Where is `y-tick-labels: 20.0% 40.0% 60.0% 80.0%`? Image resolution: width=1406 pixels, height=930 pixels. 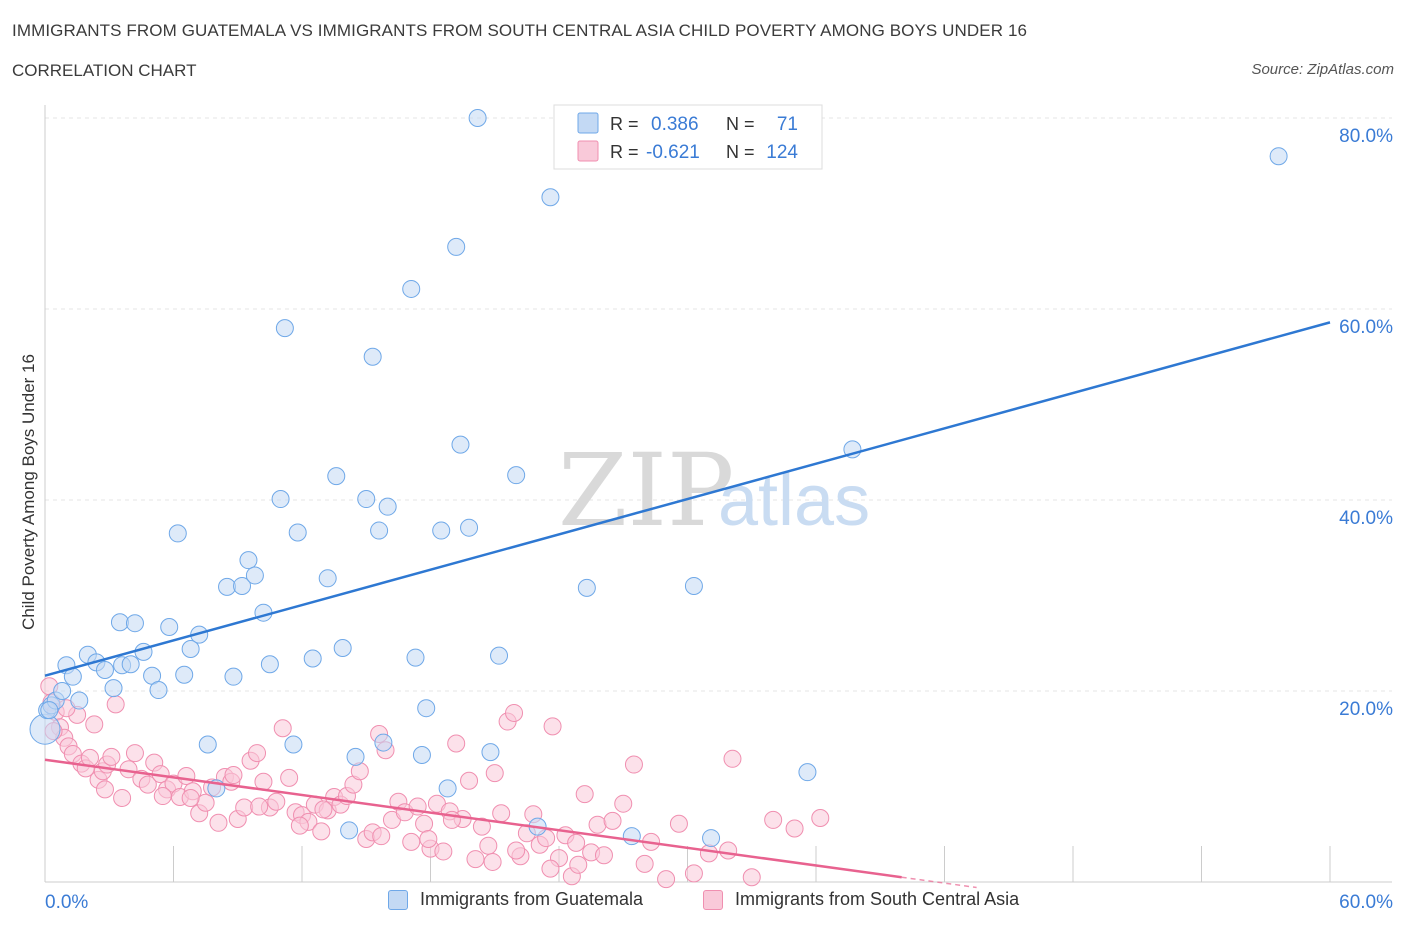
y-tick-labels: 20.0% 40.0% 60.0% 80.0% is located at coordinates (1366, 423).